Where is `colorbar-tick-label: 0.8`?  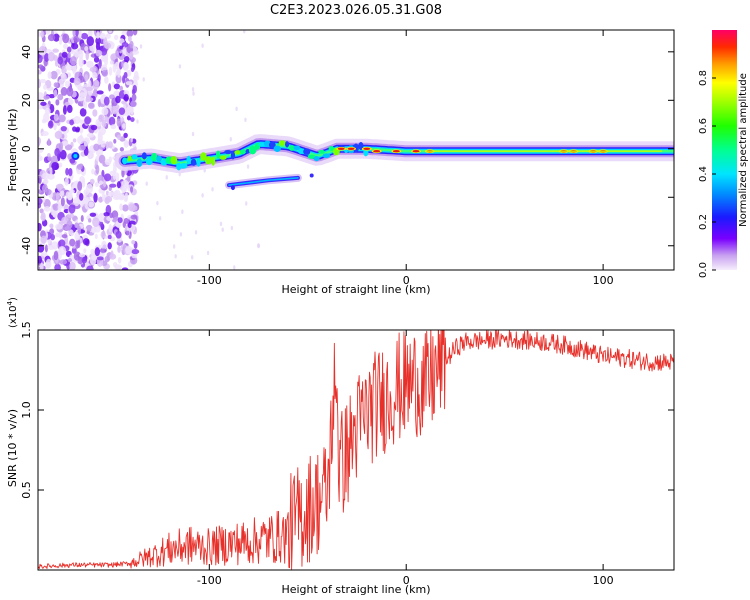 colorbar-tick-label: 0.8 is located at coordinates (703, 78).